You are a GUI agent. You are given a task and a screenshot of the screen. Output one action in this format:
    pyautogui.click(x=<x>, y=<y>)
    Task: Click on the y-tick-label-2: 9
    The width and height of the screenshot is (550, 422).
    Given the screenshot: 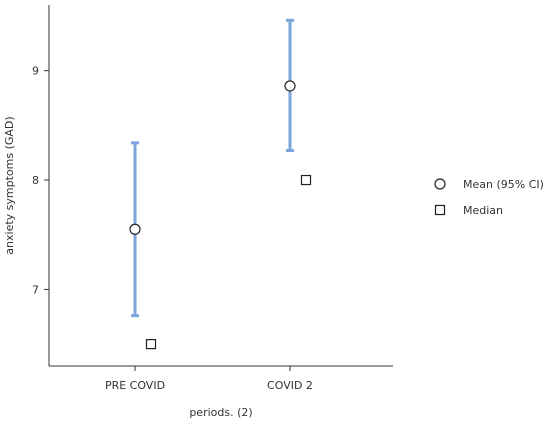 What is the action you would take?
    pyautogui.click(x=35, y=71)
    